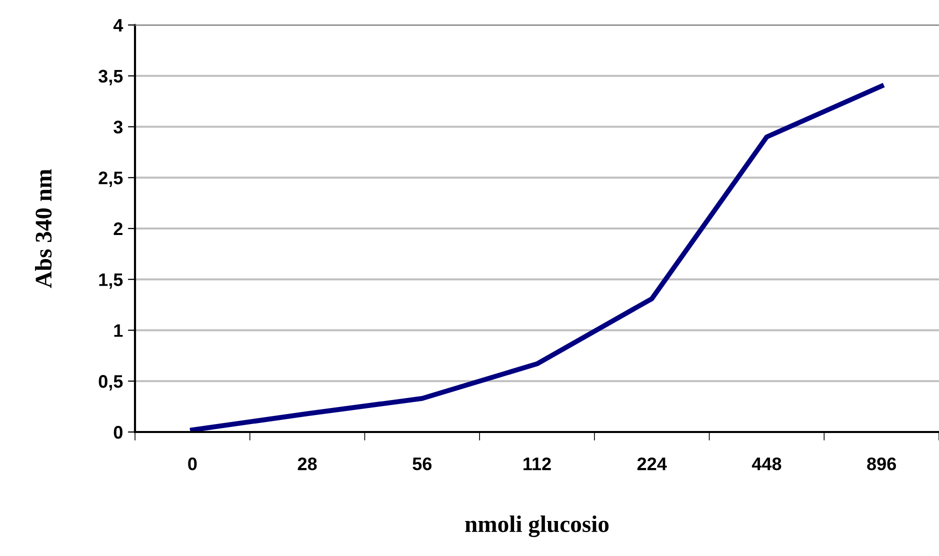 The image size is (939, 556). Describe the element at coordinates (110, 382) in the screenshot. I see `y-tick-label: 0,5` at that location.